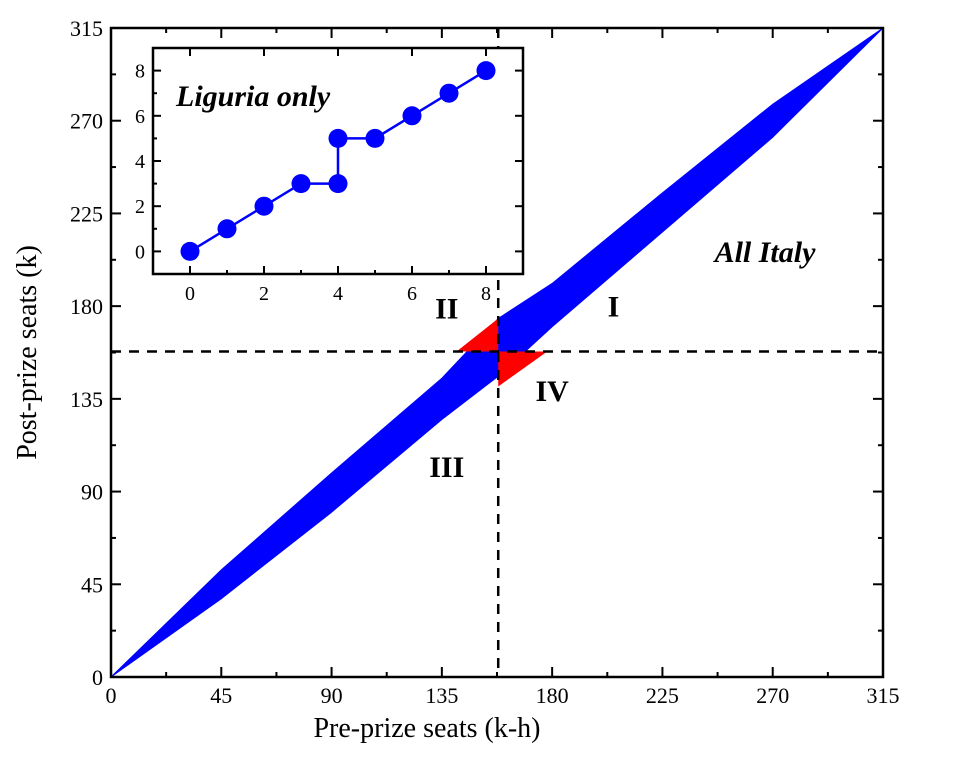  What do you see at coordinates (140, 117) in the screenshot?
I see `inset-y-tick-label: 6` at bounding box center [140, 117].